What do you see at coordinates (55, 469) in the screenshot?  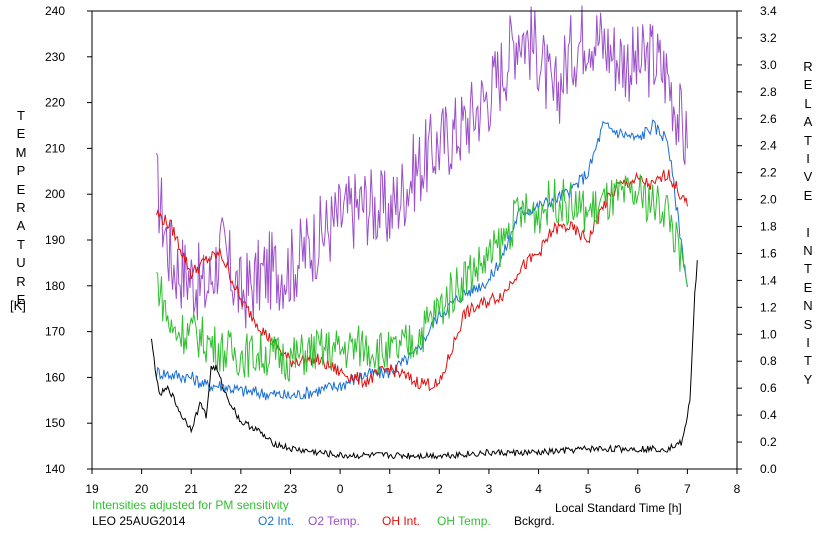 I see `left-tick-label: 140` at bounding box center [55, 469].